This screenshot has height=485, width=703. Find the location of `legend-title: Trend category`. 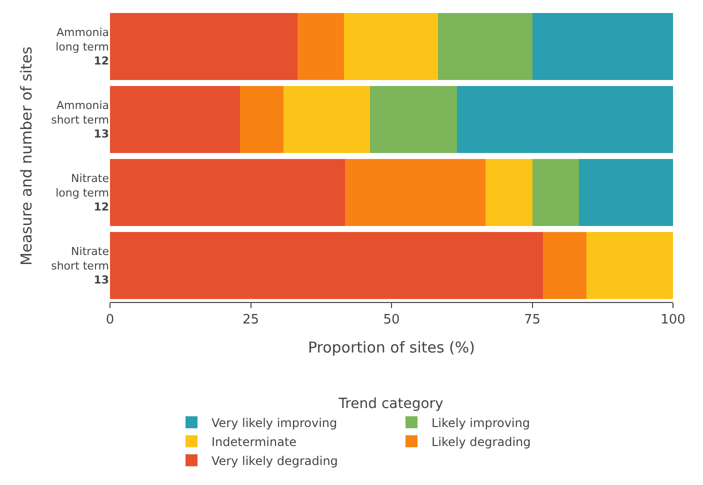

legend-title: Trend category is located at coordinates (391, 404).